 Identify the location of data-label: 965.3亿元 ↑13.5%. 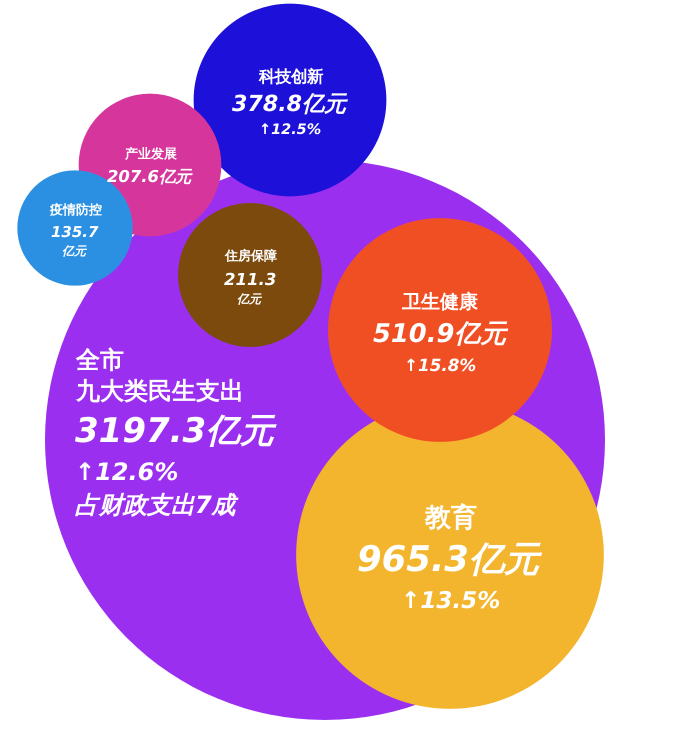
(450, 576).